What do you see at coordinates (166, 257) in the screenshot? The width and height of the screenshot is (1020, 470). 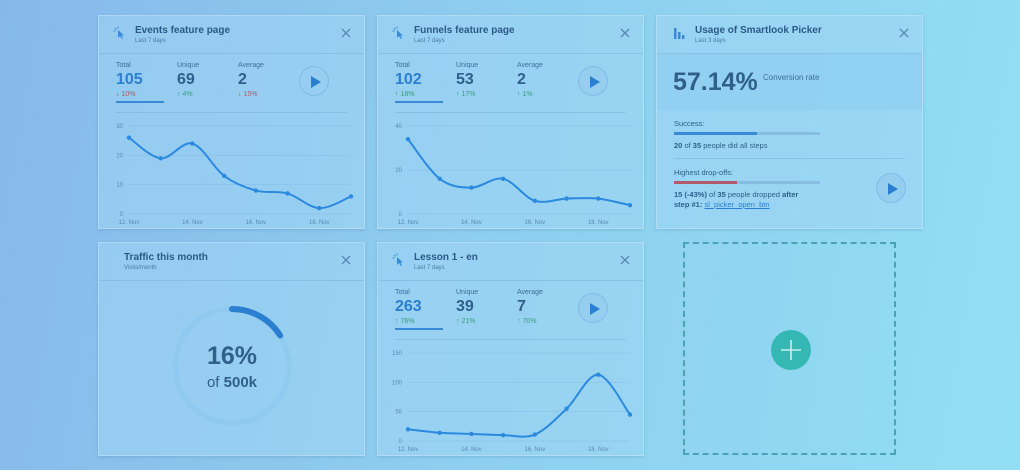 I see `card-title: Traffic this month` at bounding box center [166, 257].